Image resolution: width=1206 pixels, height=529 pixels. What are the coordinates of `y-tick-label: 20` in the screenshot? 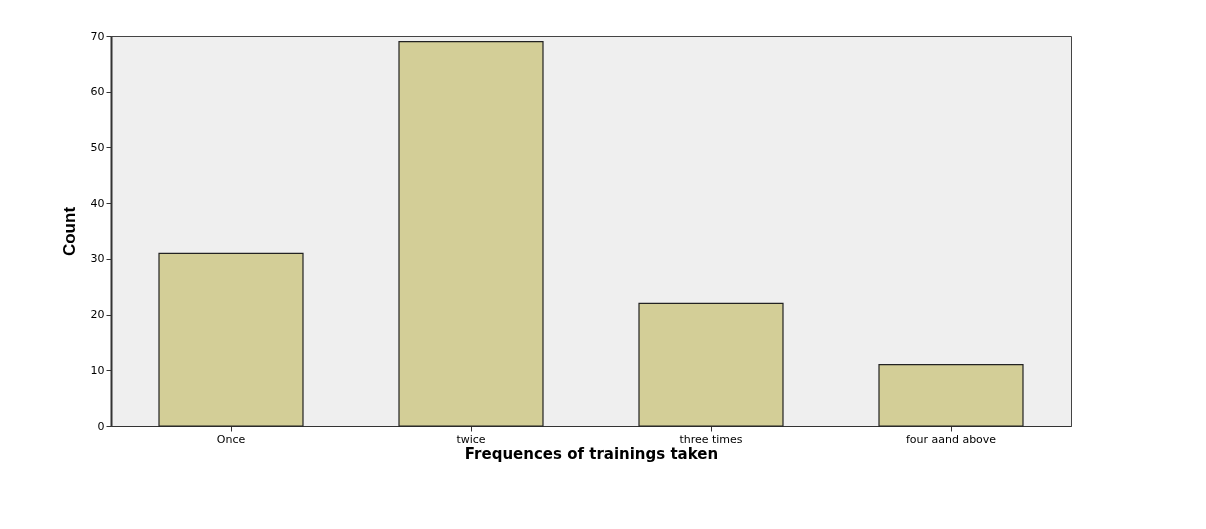 It's located at (97, 315).